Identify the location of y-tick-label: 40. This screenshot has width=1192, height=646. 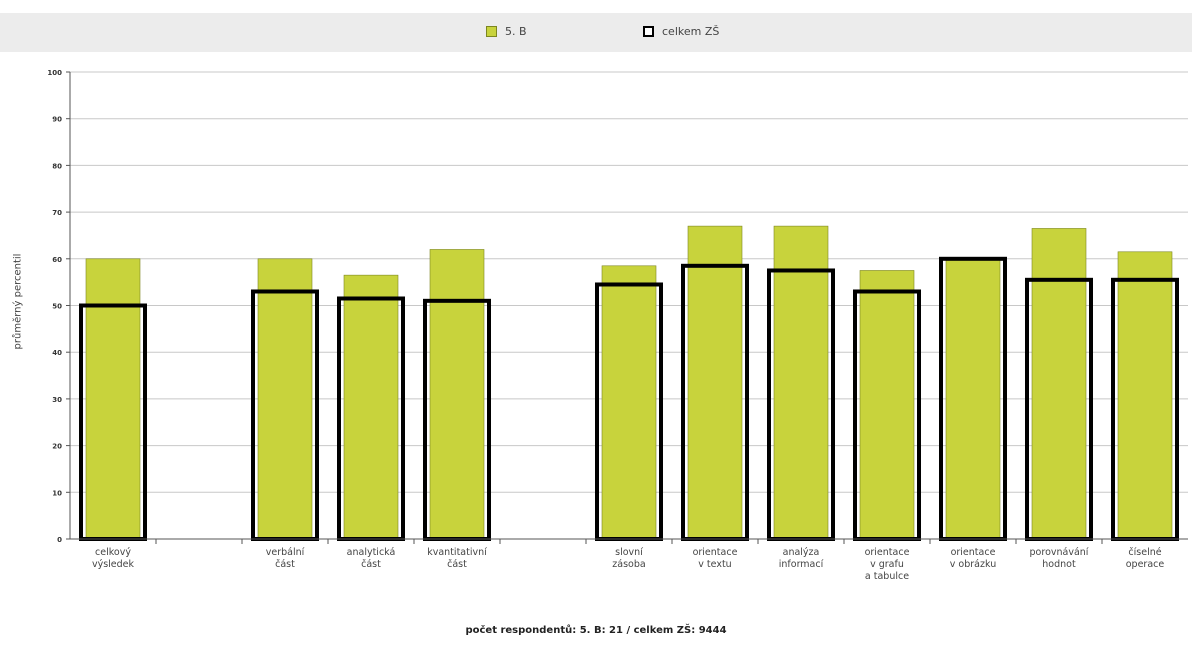
(57, 353).